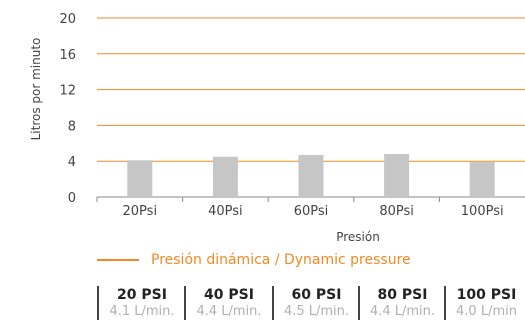 This screenshot has width=525, height=320. I want to click on pressure-label: 60 PSI, so click(316, 295).